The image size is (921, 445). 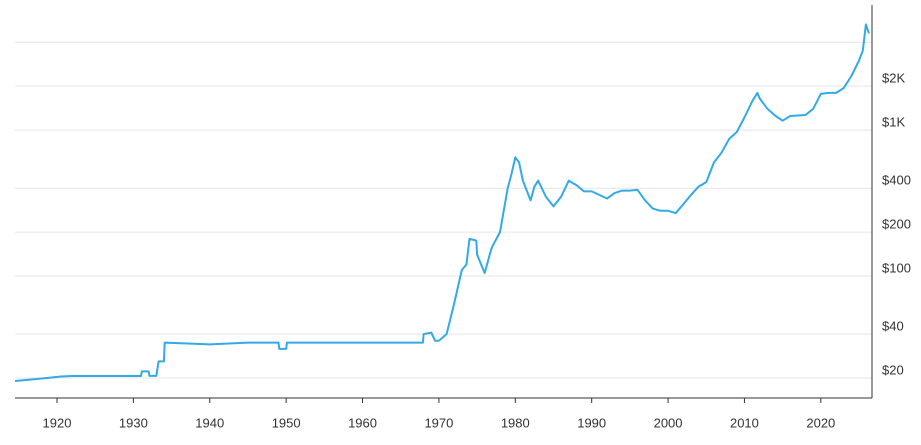 I want to click on x-tick-label: 1930, so click(x=133, y=422).